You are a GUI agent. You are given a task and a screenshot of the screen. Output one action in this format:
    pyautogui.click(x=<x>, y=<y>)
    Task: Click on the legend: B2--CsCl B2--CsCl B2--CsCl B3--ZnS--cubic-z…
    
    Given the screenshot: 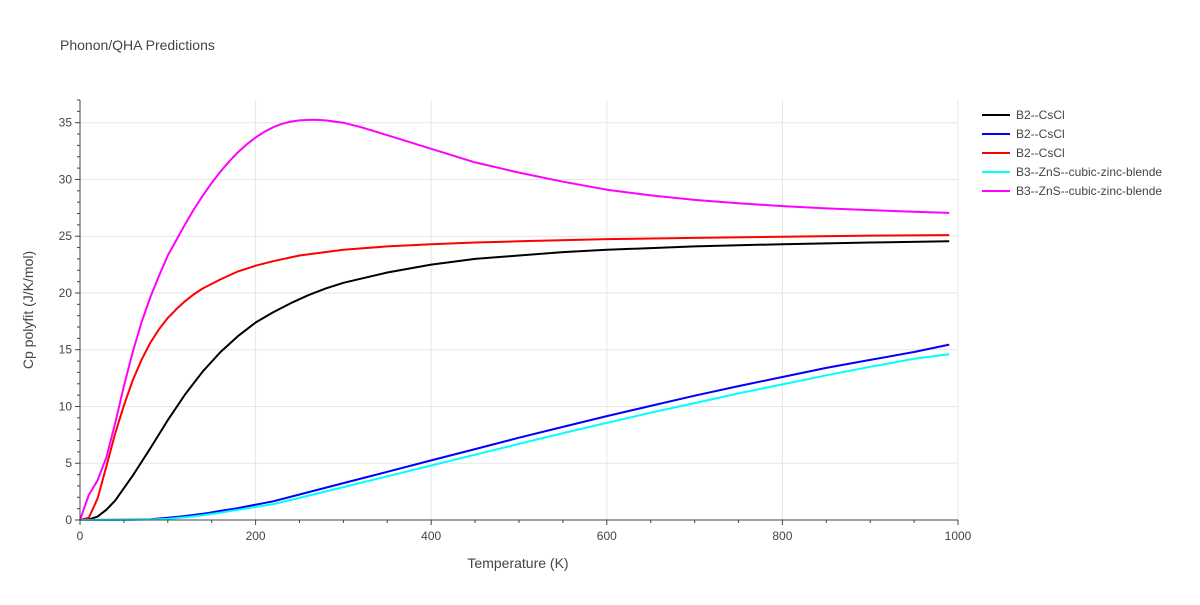 What is the action you would take?
    pyautogui.click(x=1072, y=153)
    